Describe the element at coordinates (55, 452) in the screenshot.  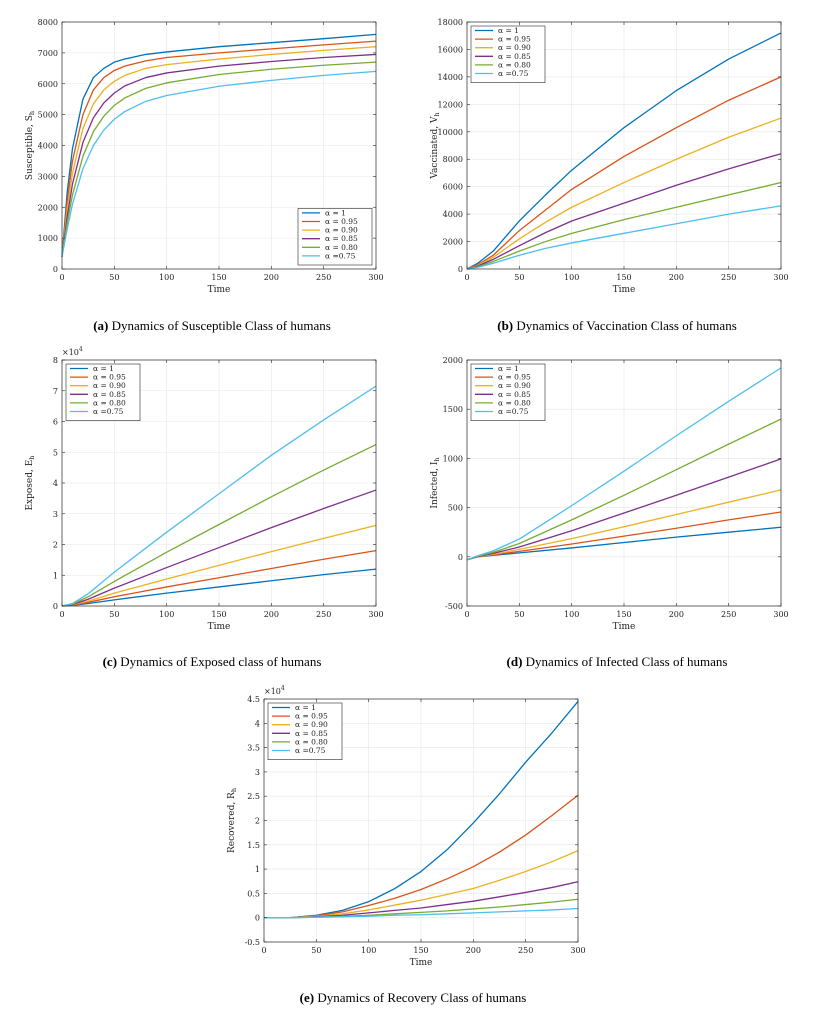
I see `y-tick-label: 5` at that location.